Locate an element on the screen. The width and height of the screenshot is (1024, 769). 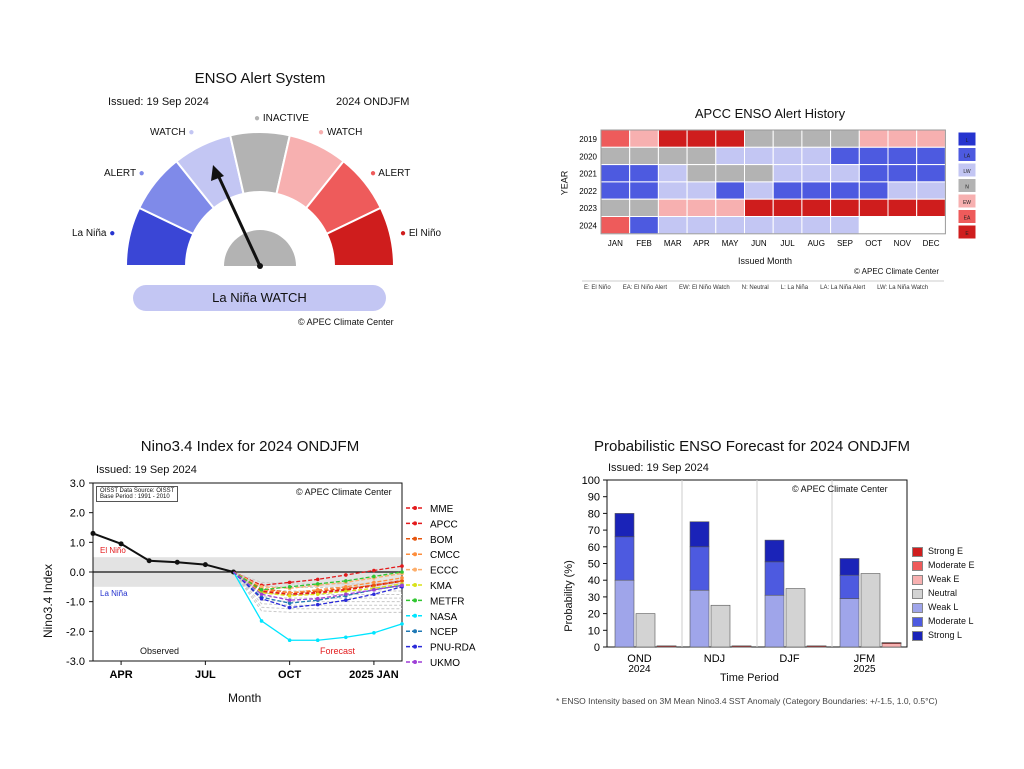
history-legend-code: LW is located at coordinates (966, 172).